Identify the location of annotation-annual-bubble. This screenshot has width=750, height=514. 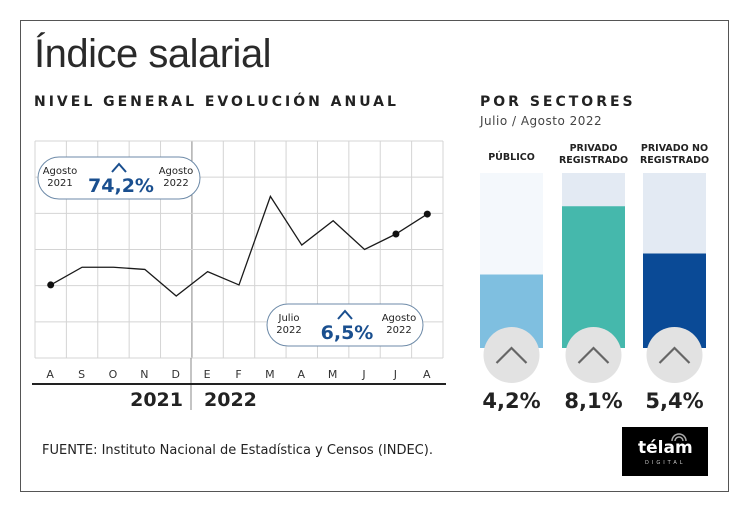
(119, 178).